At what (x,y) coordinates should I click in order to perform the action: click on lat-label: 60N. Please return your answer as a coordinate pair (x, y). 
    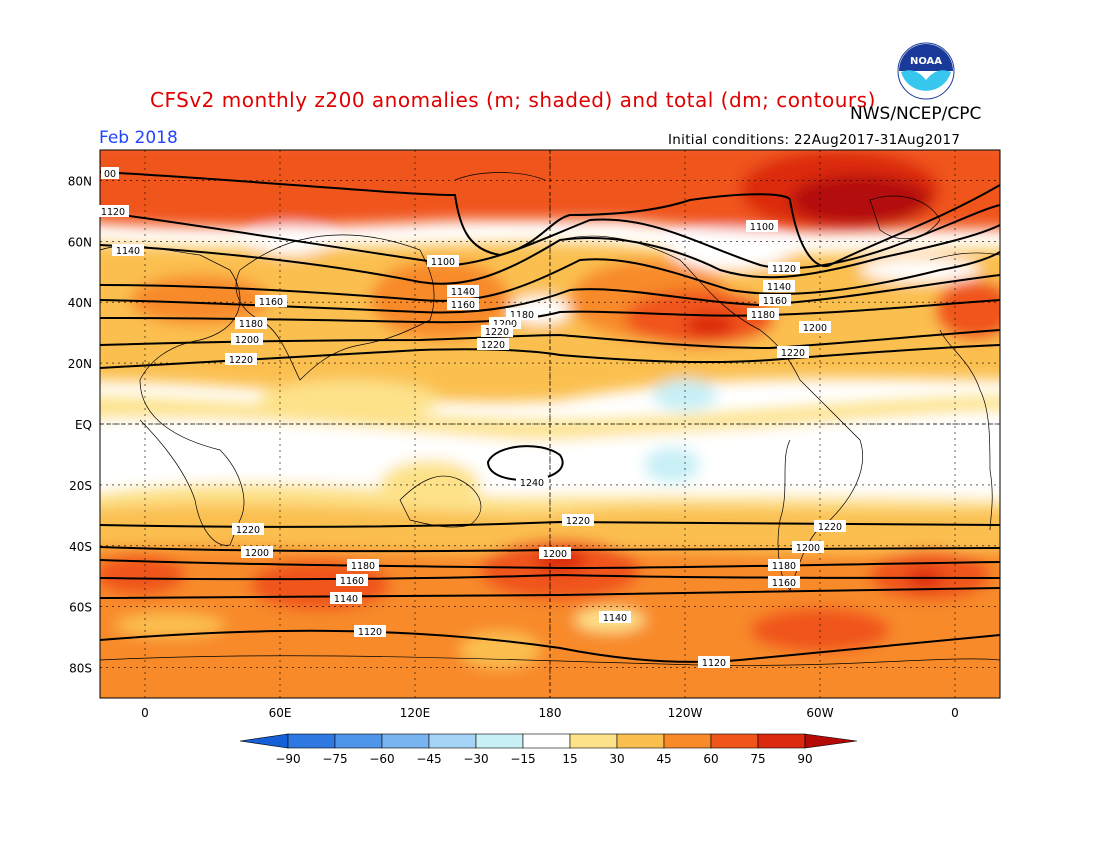
    Looking at the image, I should click on (80, 242).